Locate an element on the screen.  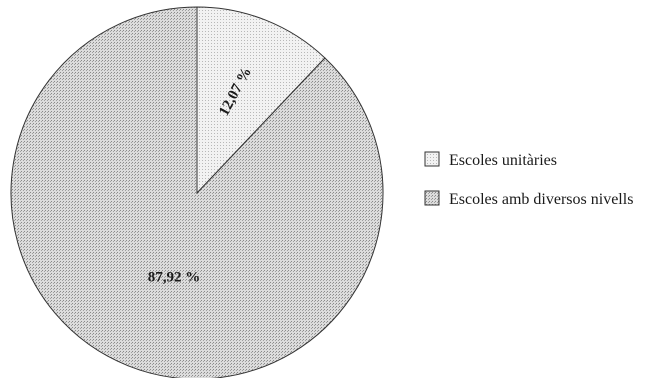
pie-slice-escoles-unitaries is located at coordinates (261, 100).